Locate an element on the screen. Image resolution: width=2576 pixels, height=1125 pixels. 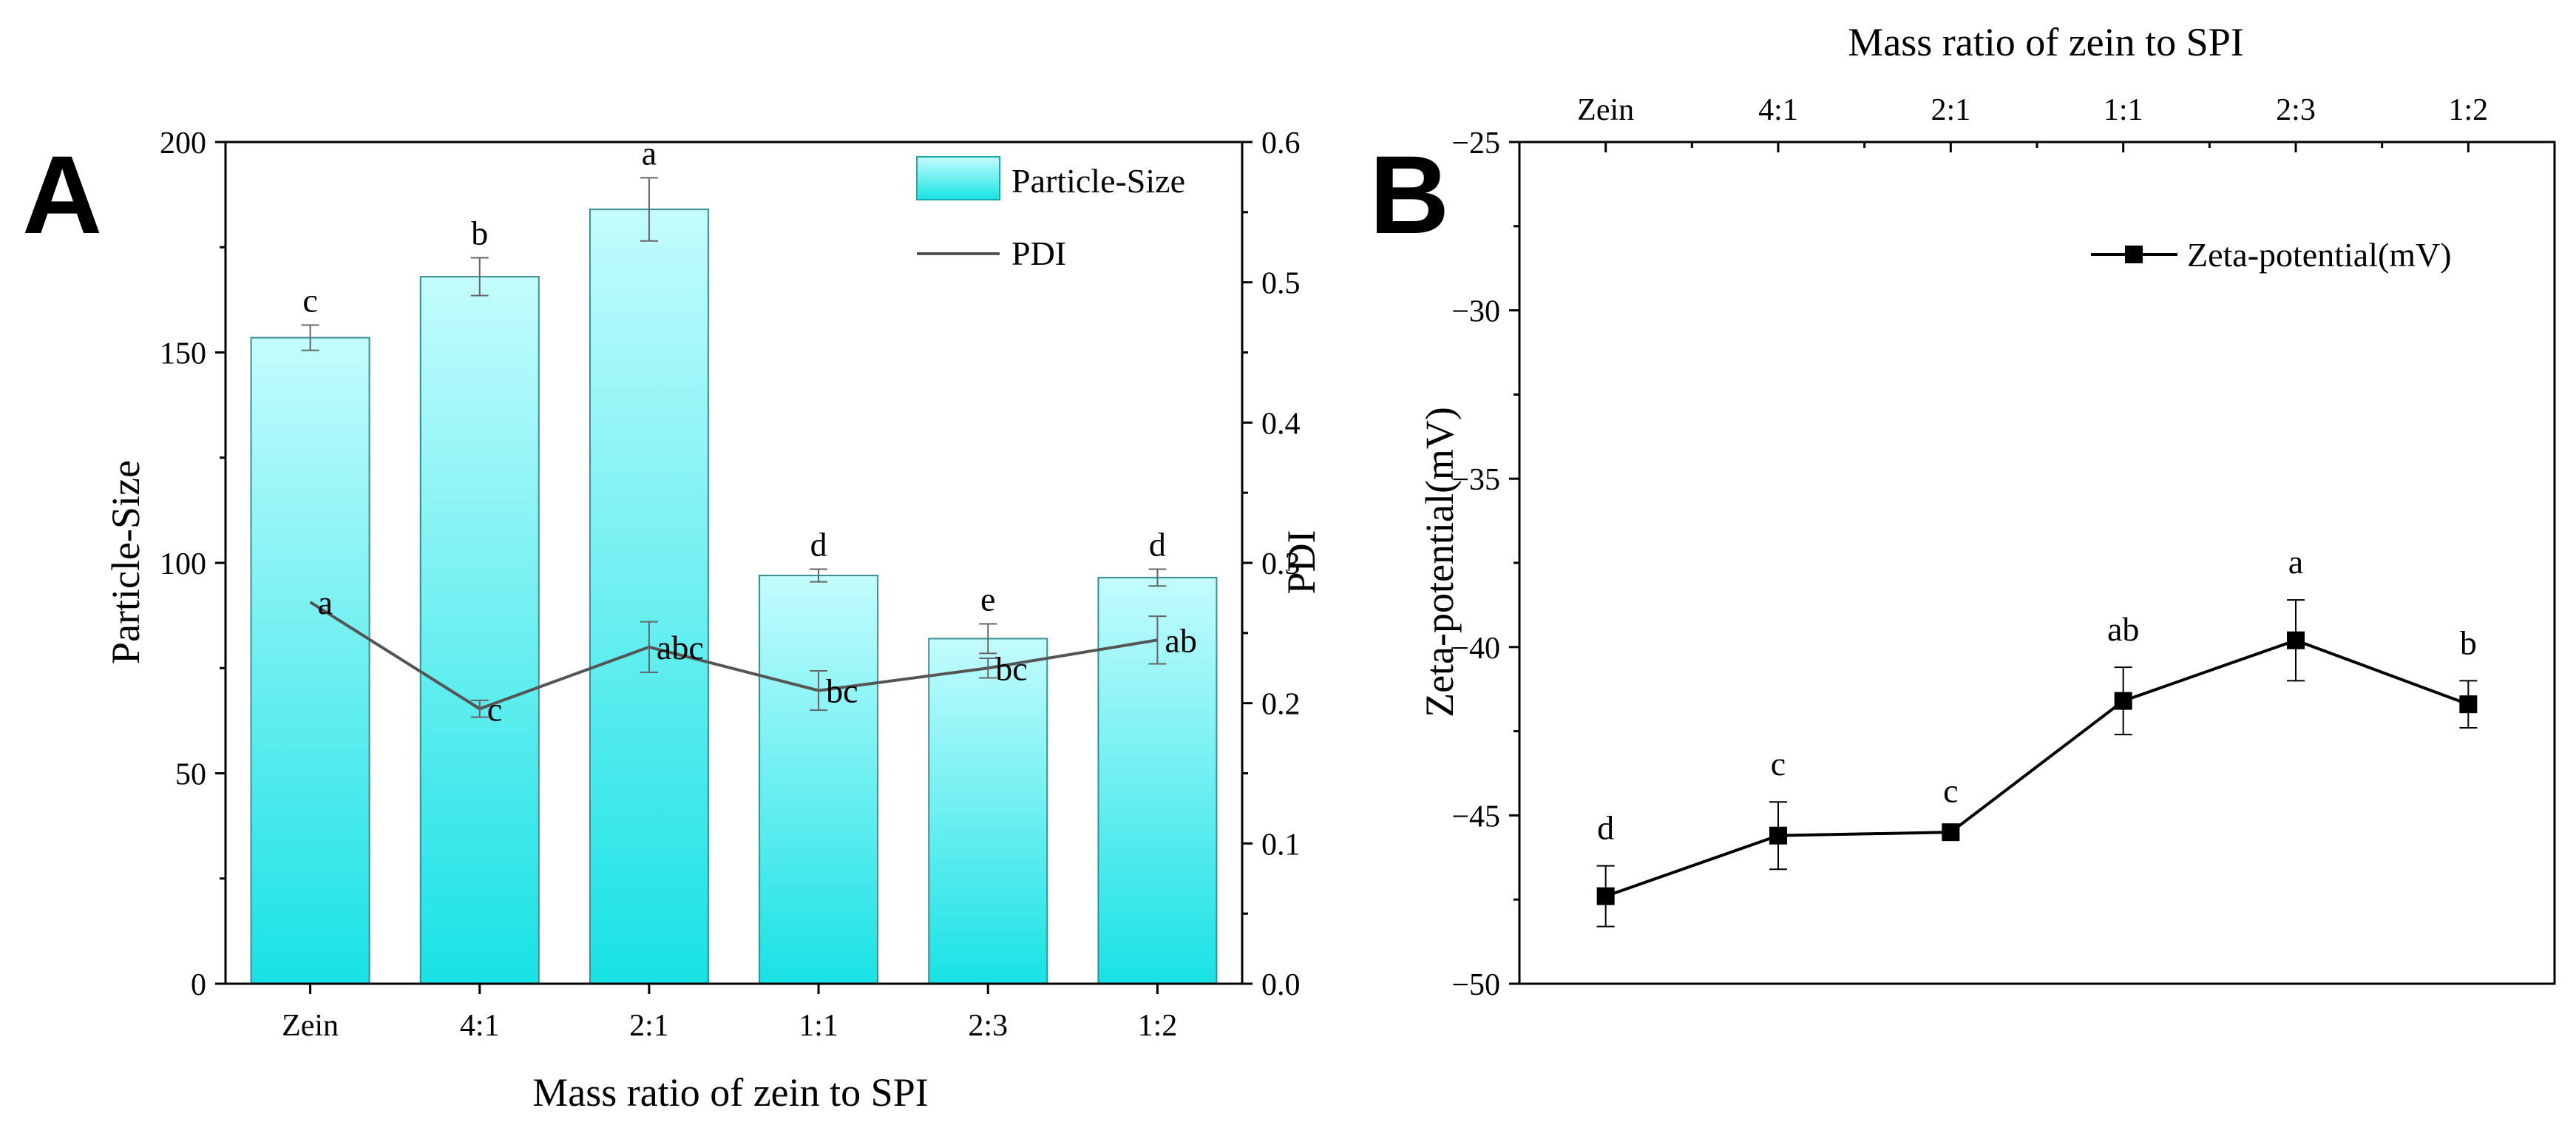
pdi-axis-title: PDI is located at coordinates (1301, 562).